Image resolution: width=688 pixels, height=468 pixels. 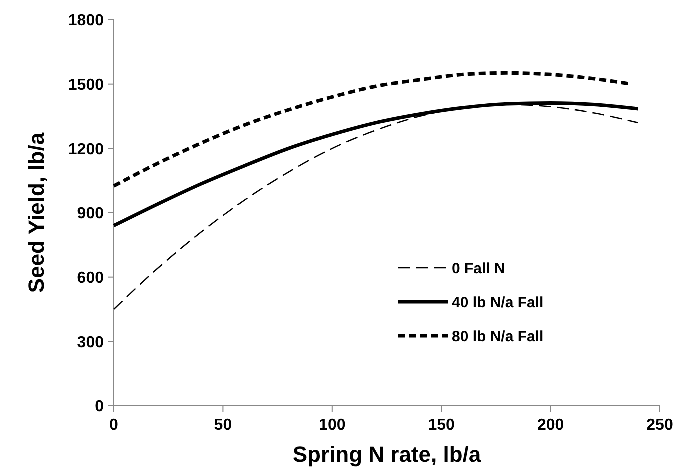 What do you see at coordinates (90, 343) in the screenshot?
I see `y-tick-label: 300` at bounding box center [90, 343].